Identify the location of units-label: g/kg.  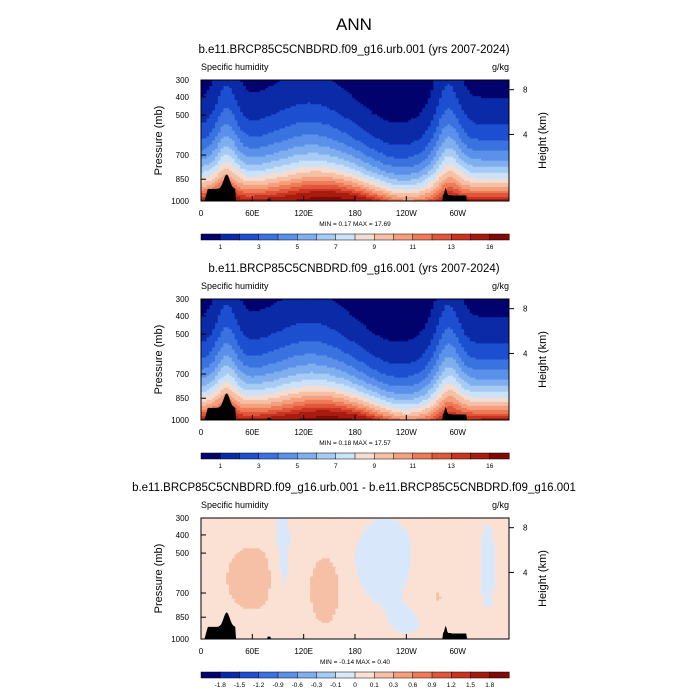
(500, 67).